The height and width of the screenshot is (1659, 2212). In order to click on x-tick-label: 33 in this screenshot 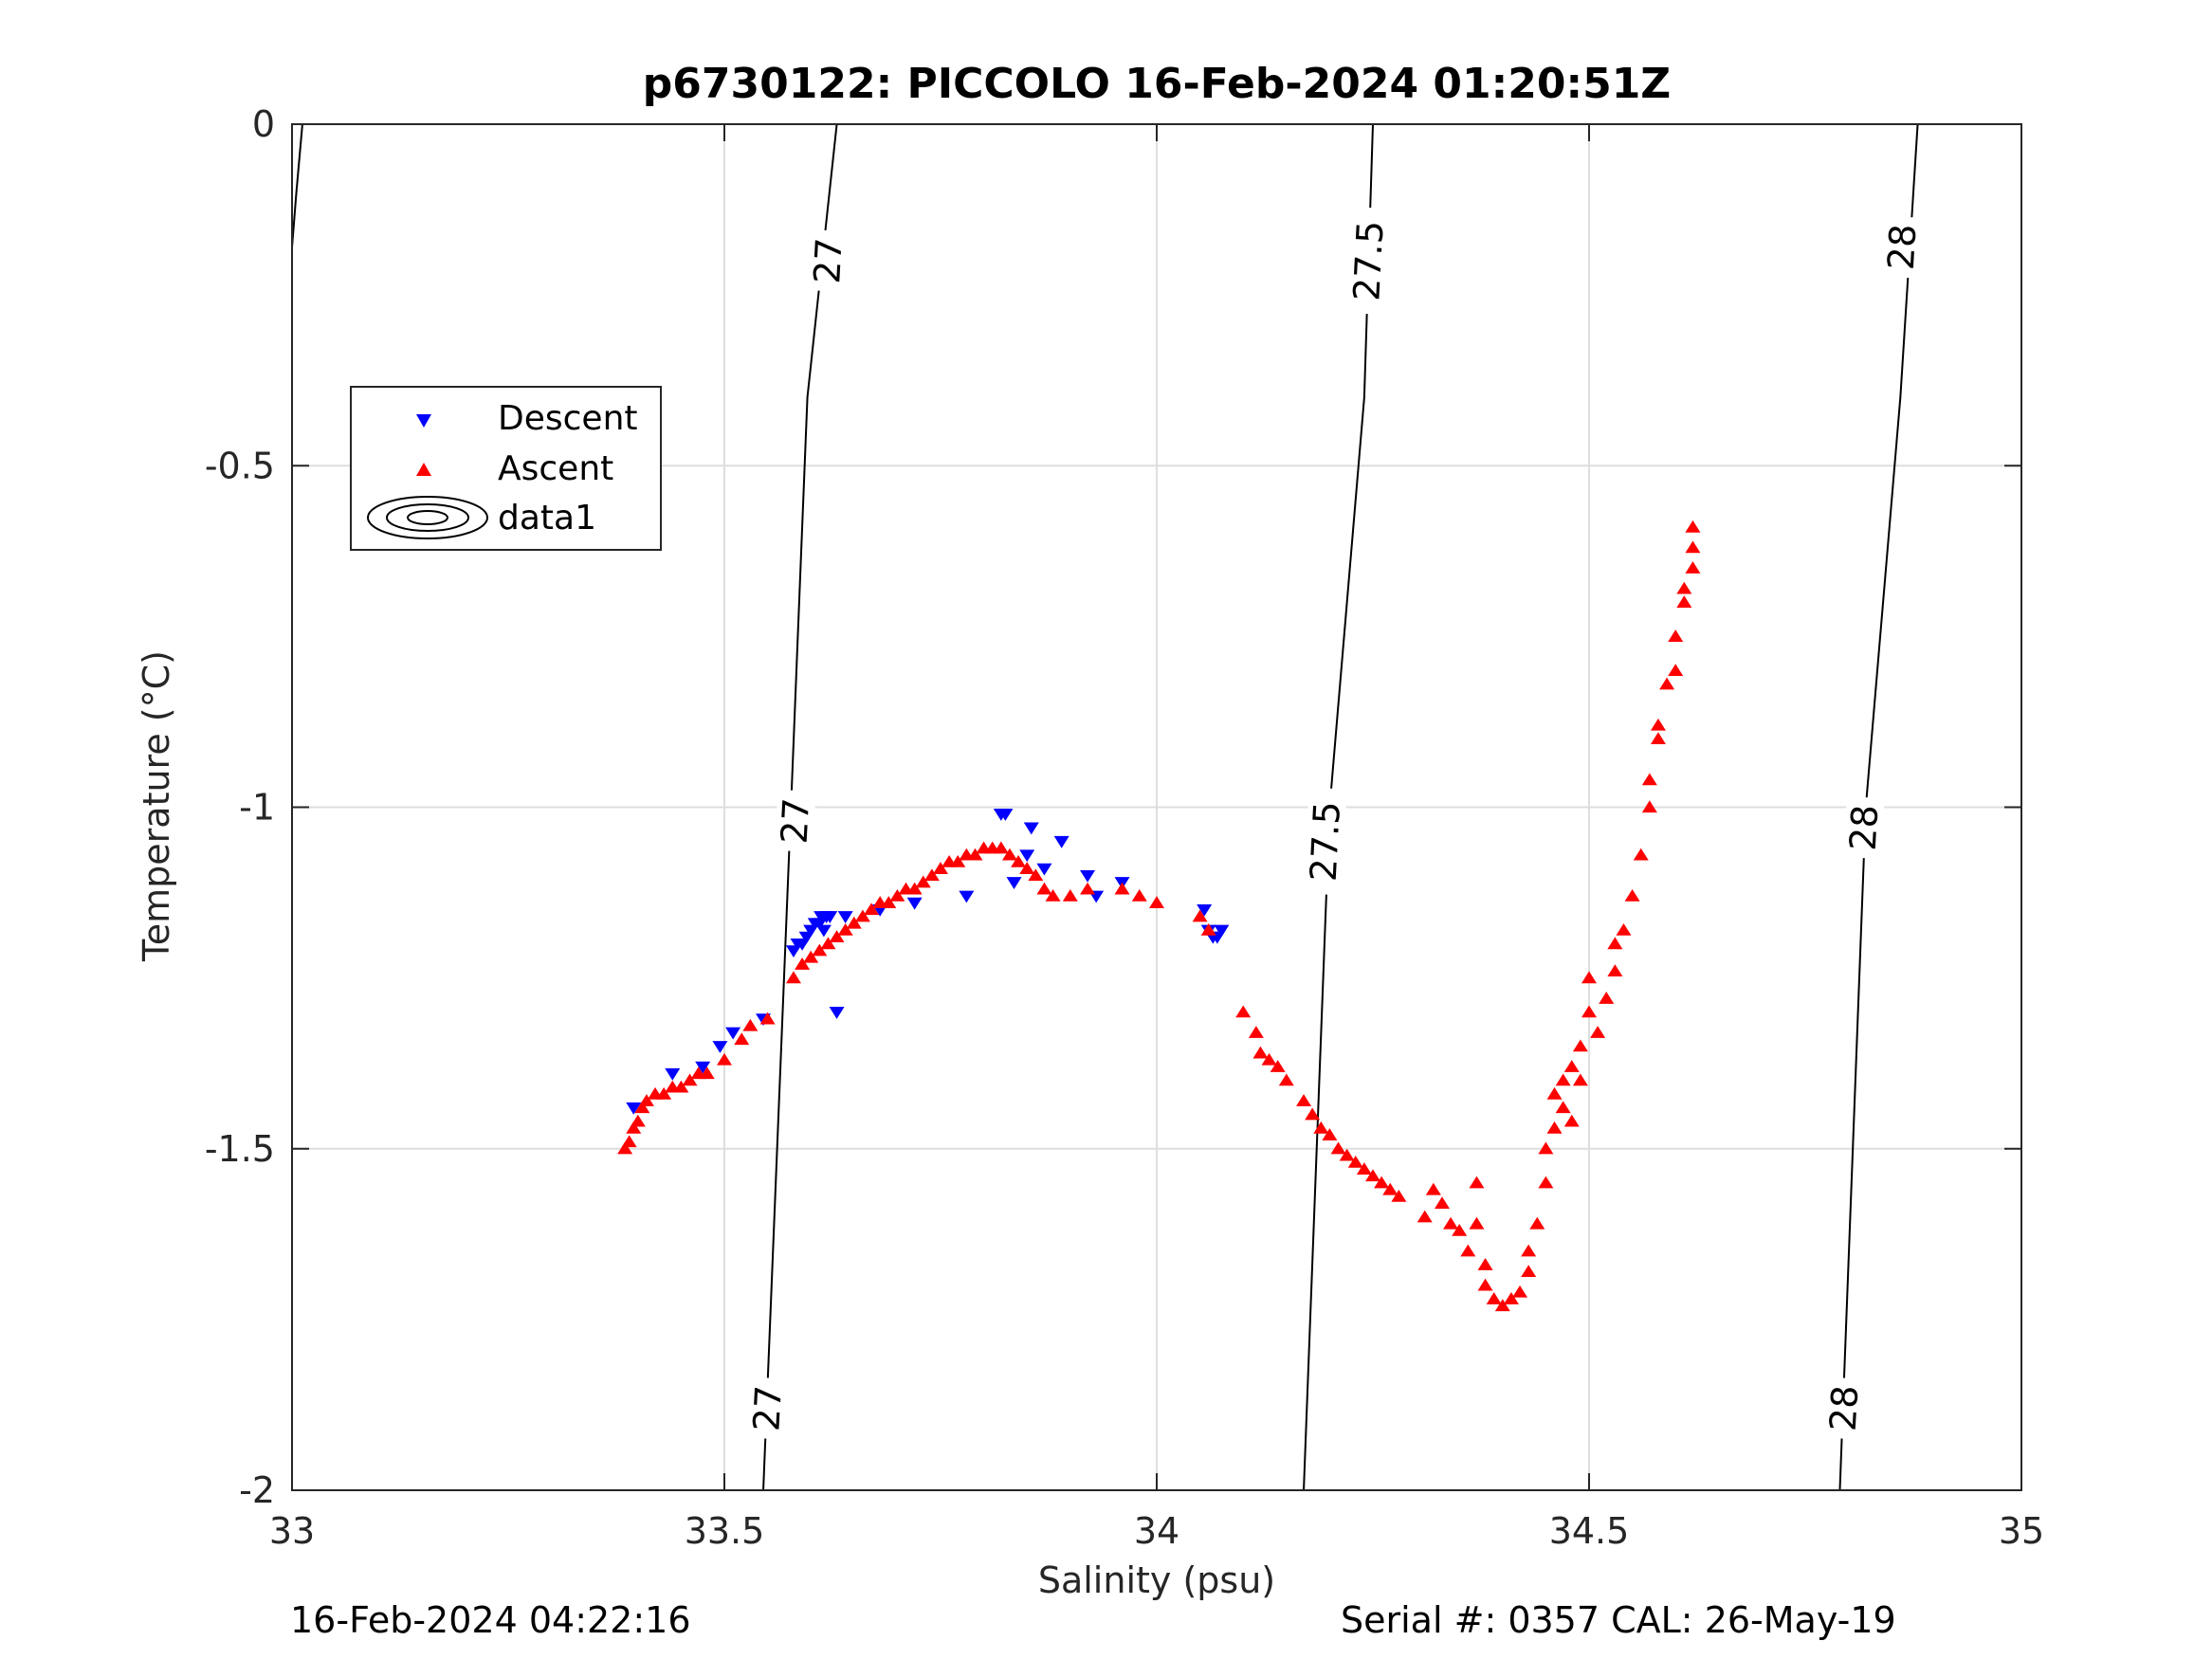, I will do `click(292, 1531)`.